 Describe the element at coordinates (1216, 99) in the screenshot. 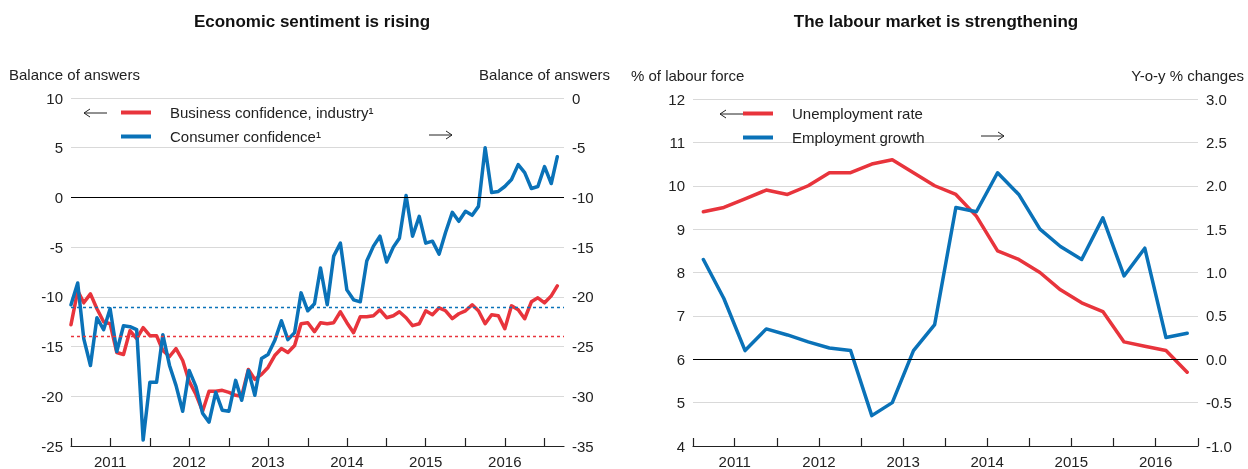

I see `y2-tick-label: 3.0` at that location.